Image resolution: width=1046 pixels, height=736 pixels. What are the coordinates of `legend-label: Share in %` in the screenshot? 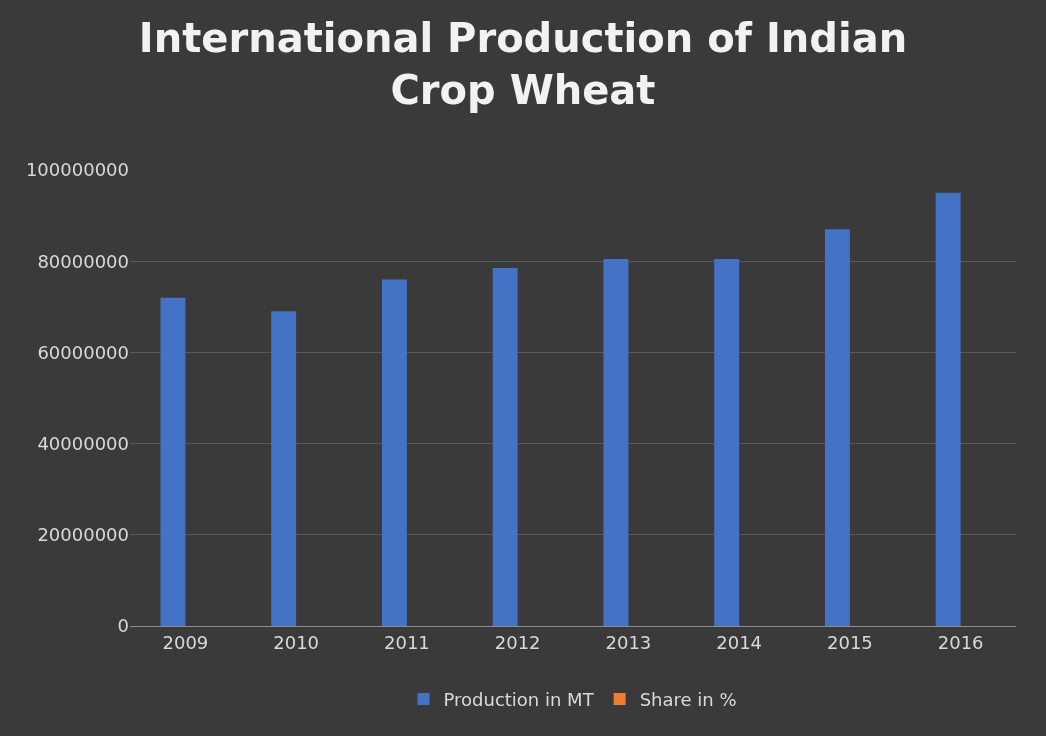 It's located at (688, 699).